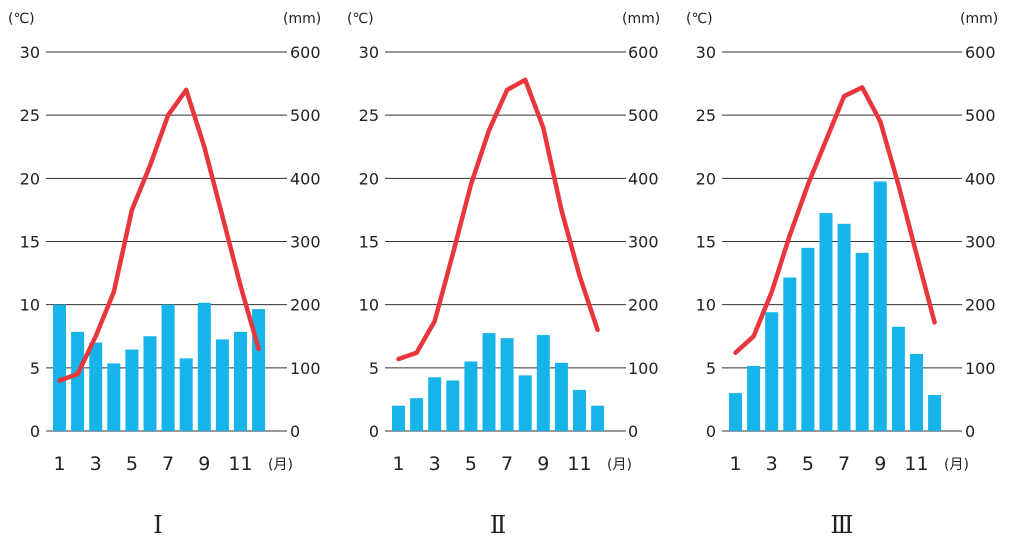 The image size is (1016, 544). Describe the element at coordinates (498, 525) in the screenshot. I see `chart-label: Ⅱ` at that location.